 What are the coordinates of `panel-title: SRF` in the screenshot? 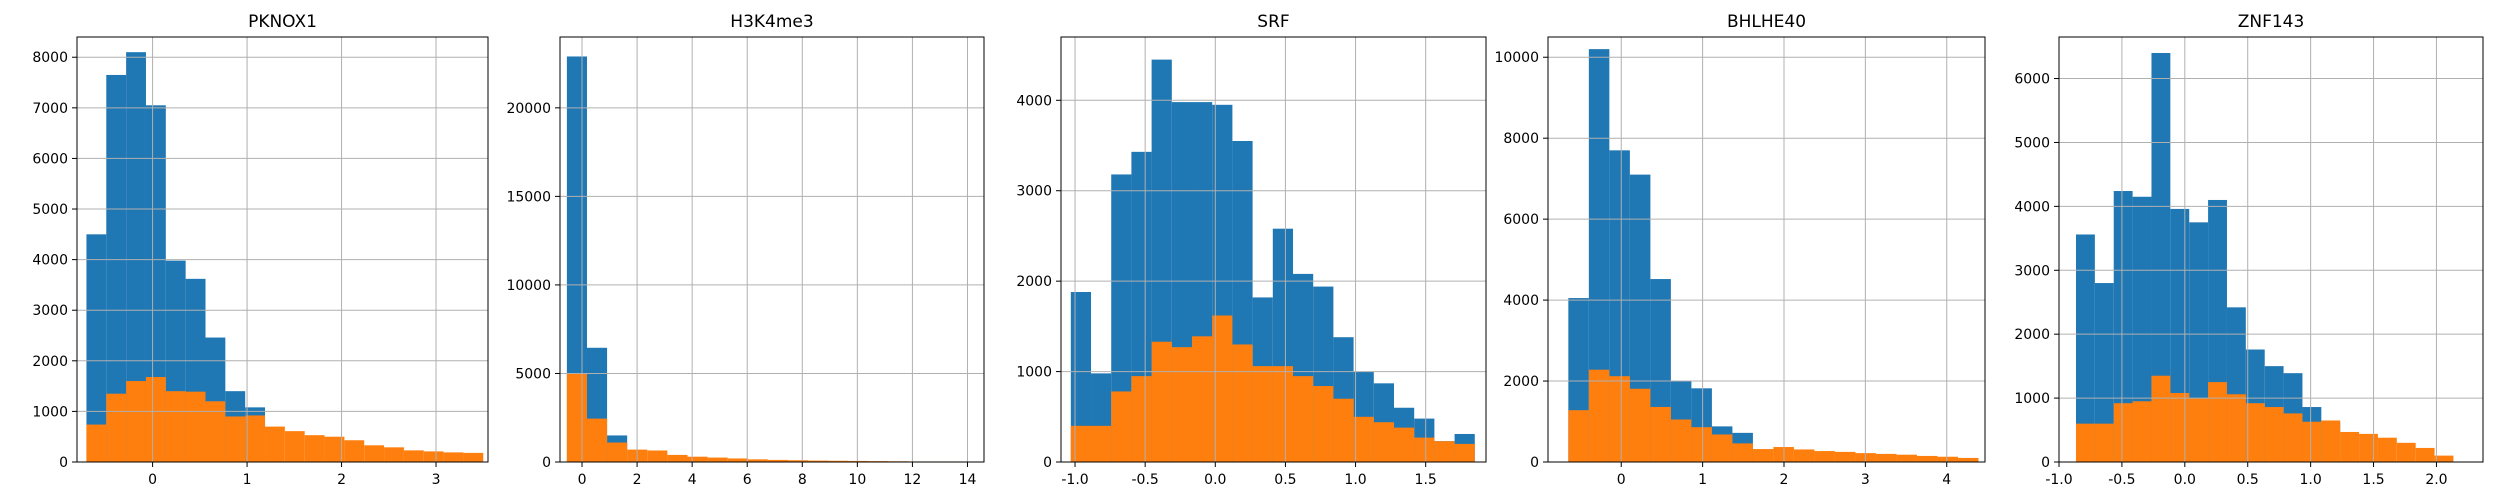 It's located at (1273, 22).